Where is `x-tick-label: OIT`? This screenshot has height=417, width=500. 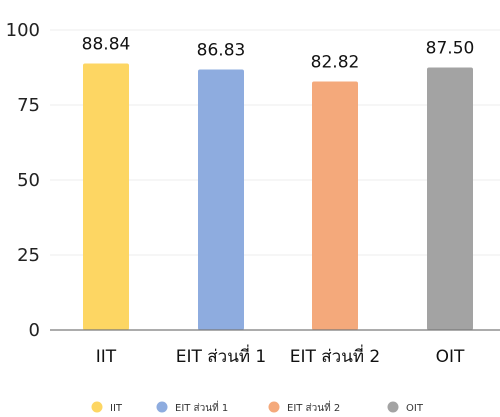 x-tick-label: OIT is located at coordinates (450, 357).